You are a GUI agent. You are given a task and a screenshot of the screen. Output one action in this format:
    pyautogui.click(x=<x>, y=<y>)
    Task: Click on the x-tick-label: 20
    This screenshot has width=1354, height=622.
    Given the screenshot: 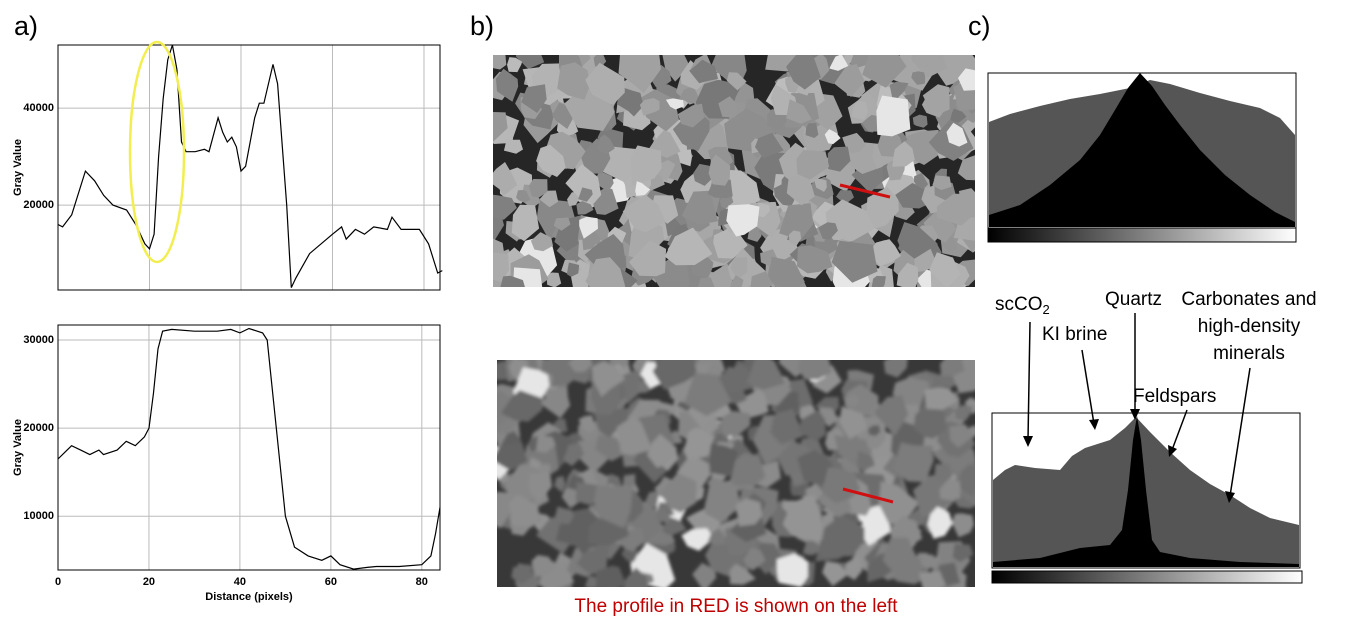 What is the action you would take?
    pyautogui.click(x=149, y=582)
    